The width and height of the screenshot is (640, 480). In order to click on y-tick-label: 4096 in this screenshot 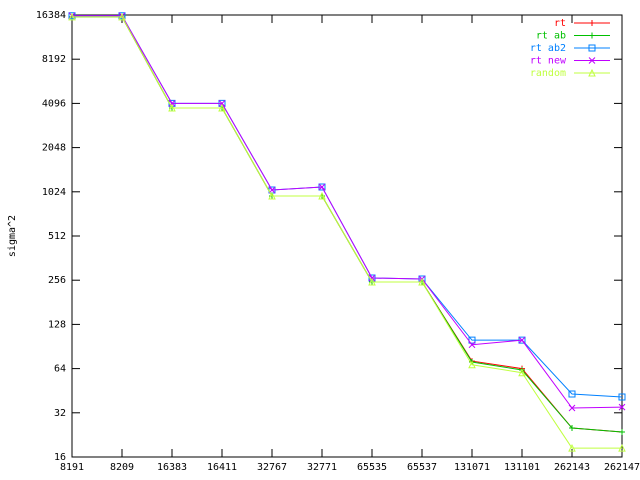, I will do `click(54, 103)`.